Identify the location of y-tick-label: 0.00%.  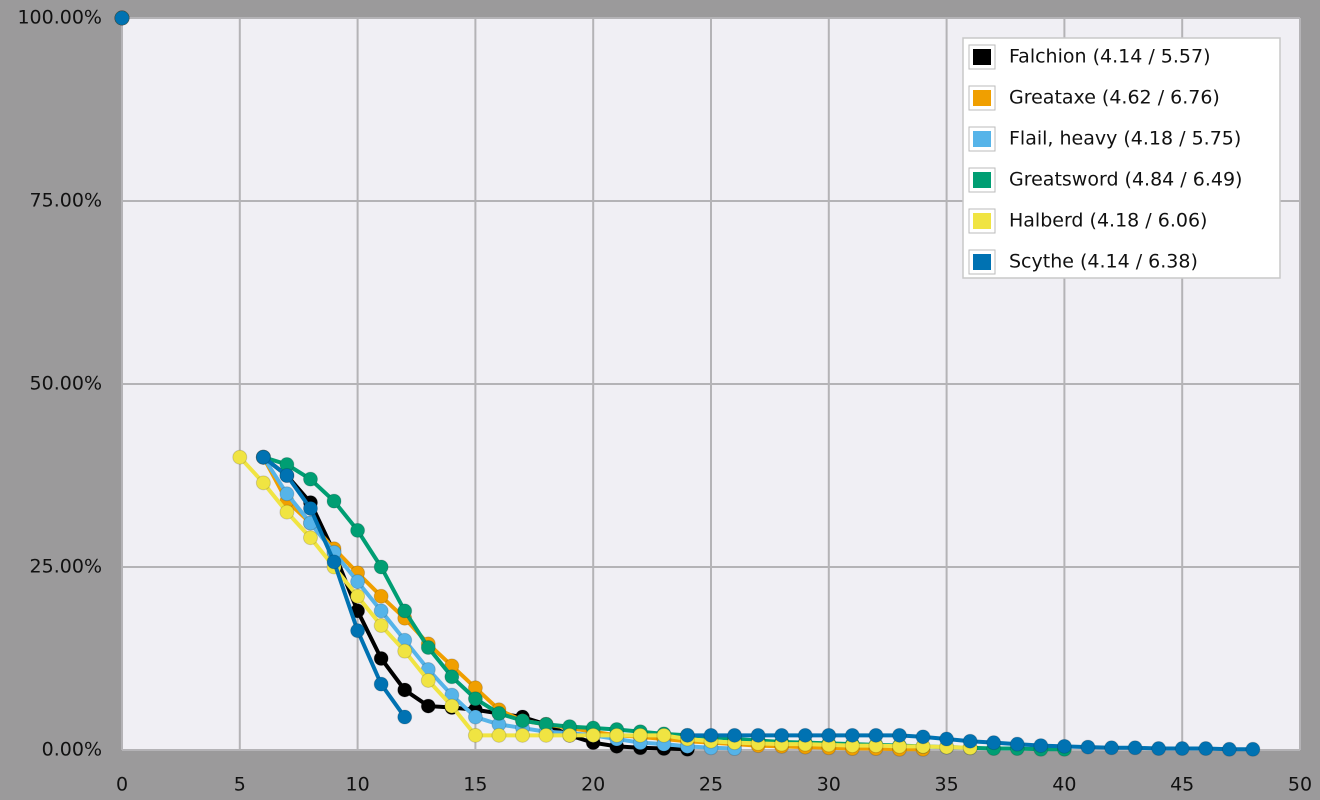
(72, 750).